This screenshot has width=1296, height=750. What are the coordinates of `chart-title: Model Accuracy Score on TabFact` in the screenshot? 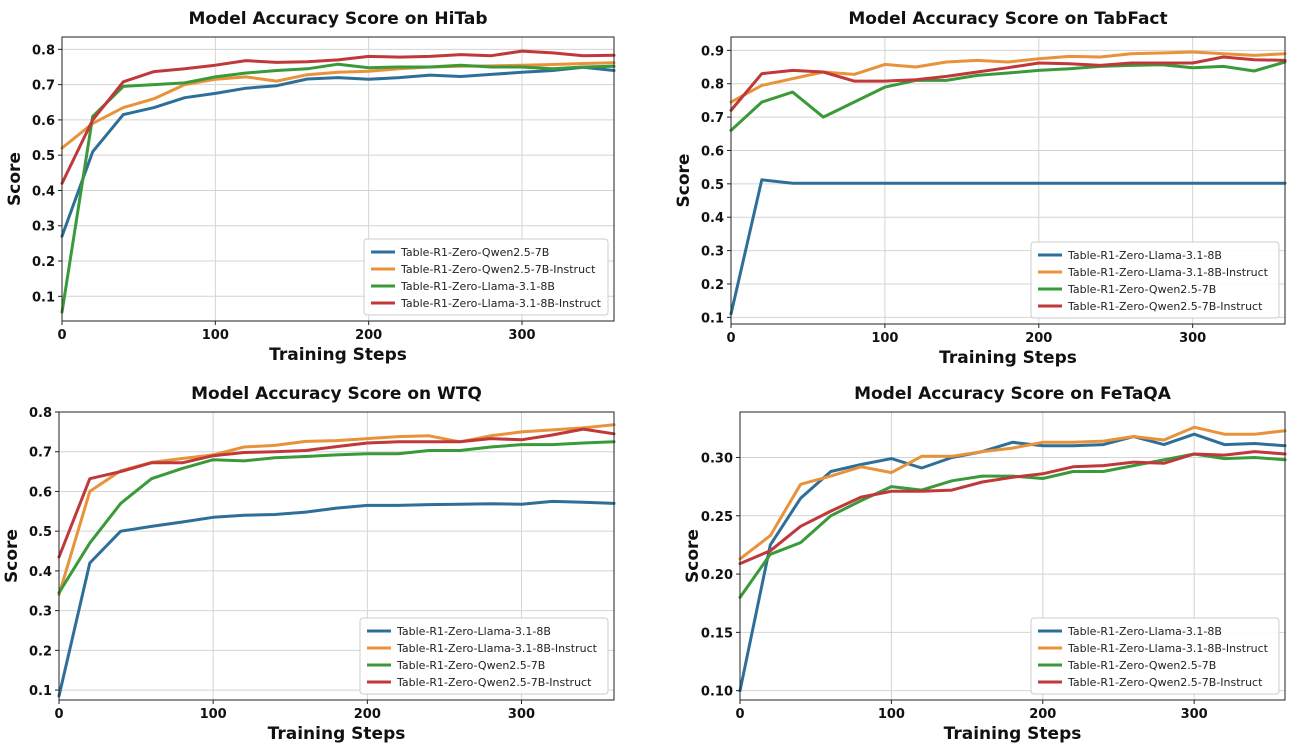 It's located at (1007, 19).